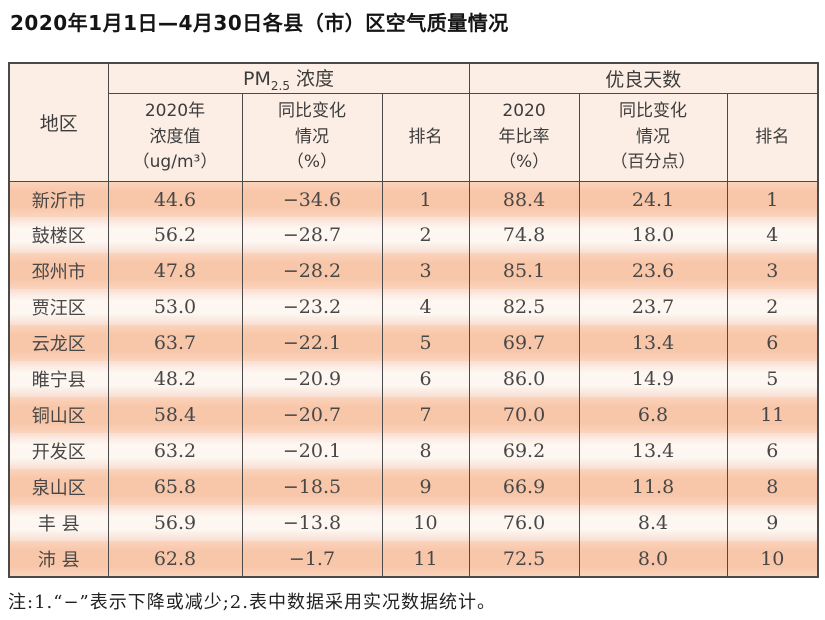 The height and width of the screenshot is (620, 825). I want to click on region-cell: 鼓楼区, so click(58, 235).